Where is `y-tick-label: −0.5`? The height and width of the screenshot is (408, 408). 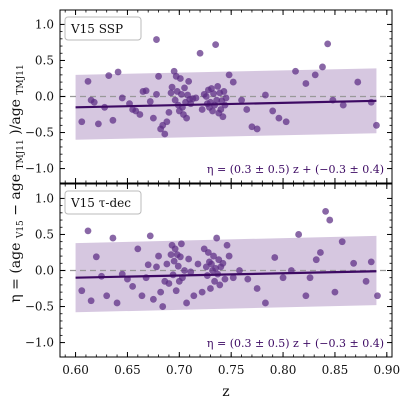 y-tick-label: −0.5 is located at coordinates (39, 307).